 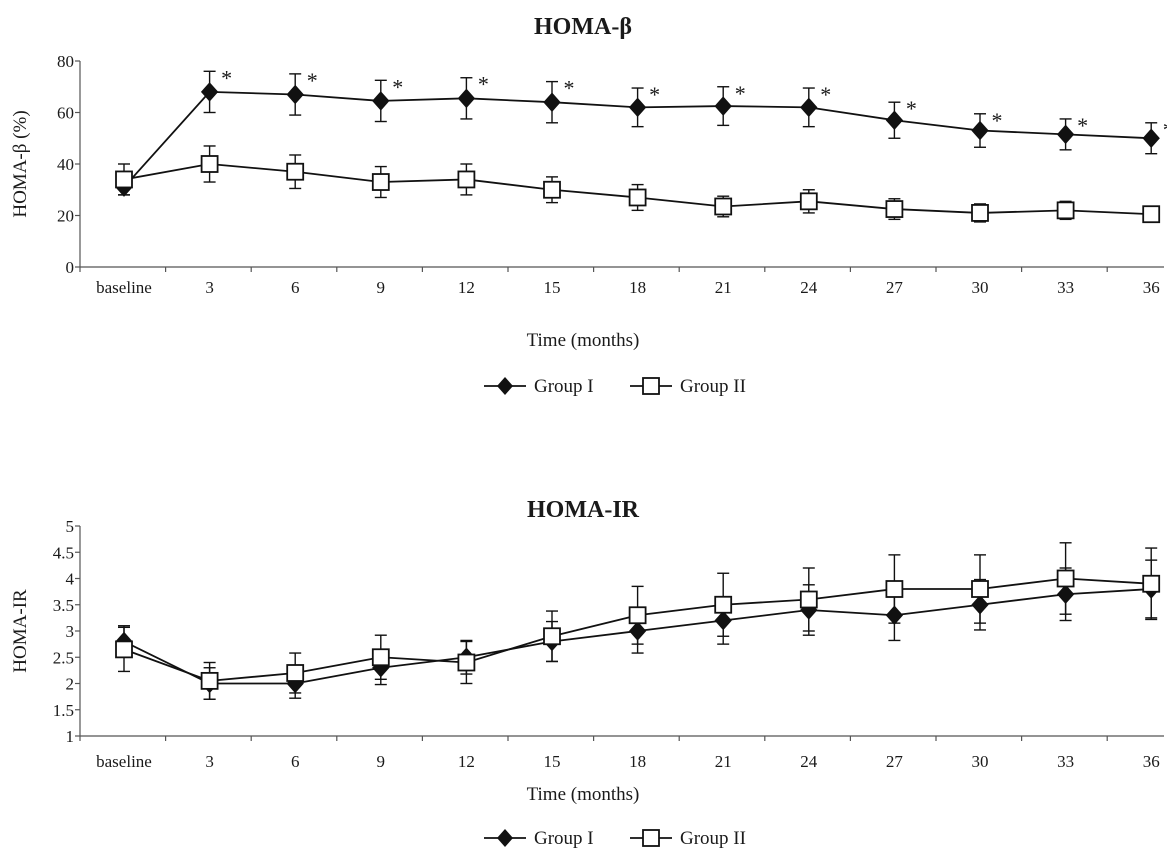 I want to click on y-tick-label: 1, so click(x=70, y=736).